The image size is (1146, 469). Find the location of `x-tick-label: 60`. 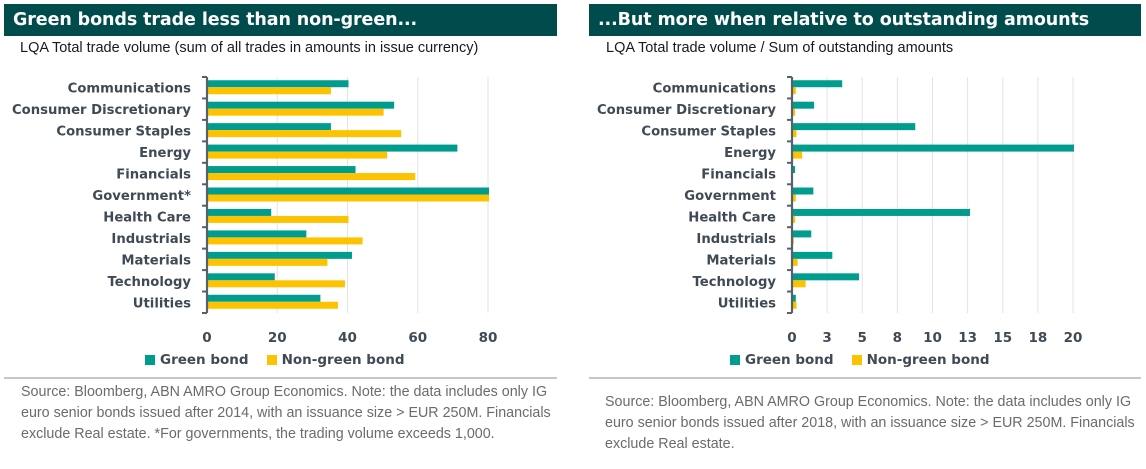

x-tick-label: 60 is located at coordinates (417, 338).